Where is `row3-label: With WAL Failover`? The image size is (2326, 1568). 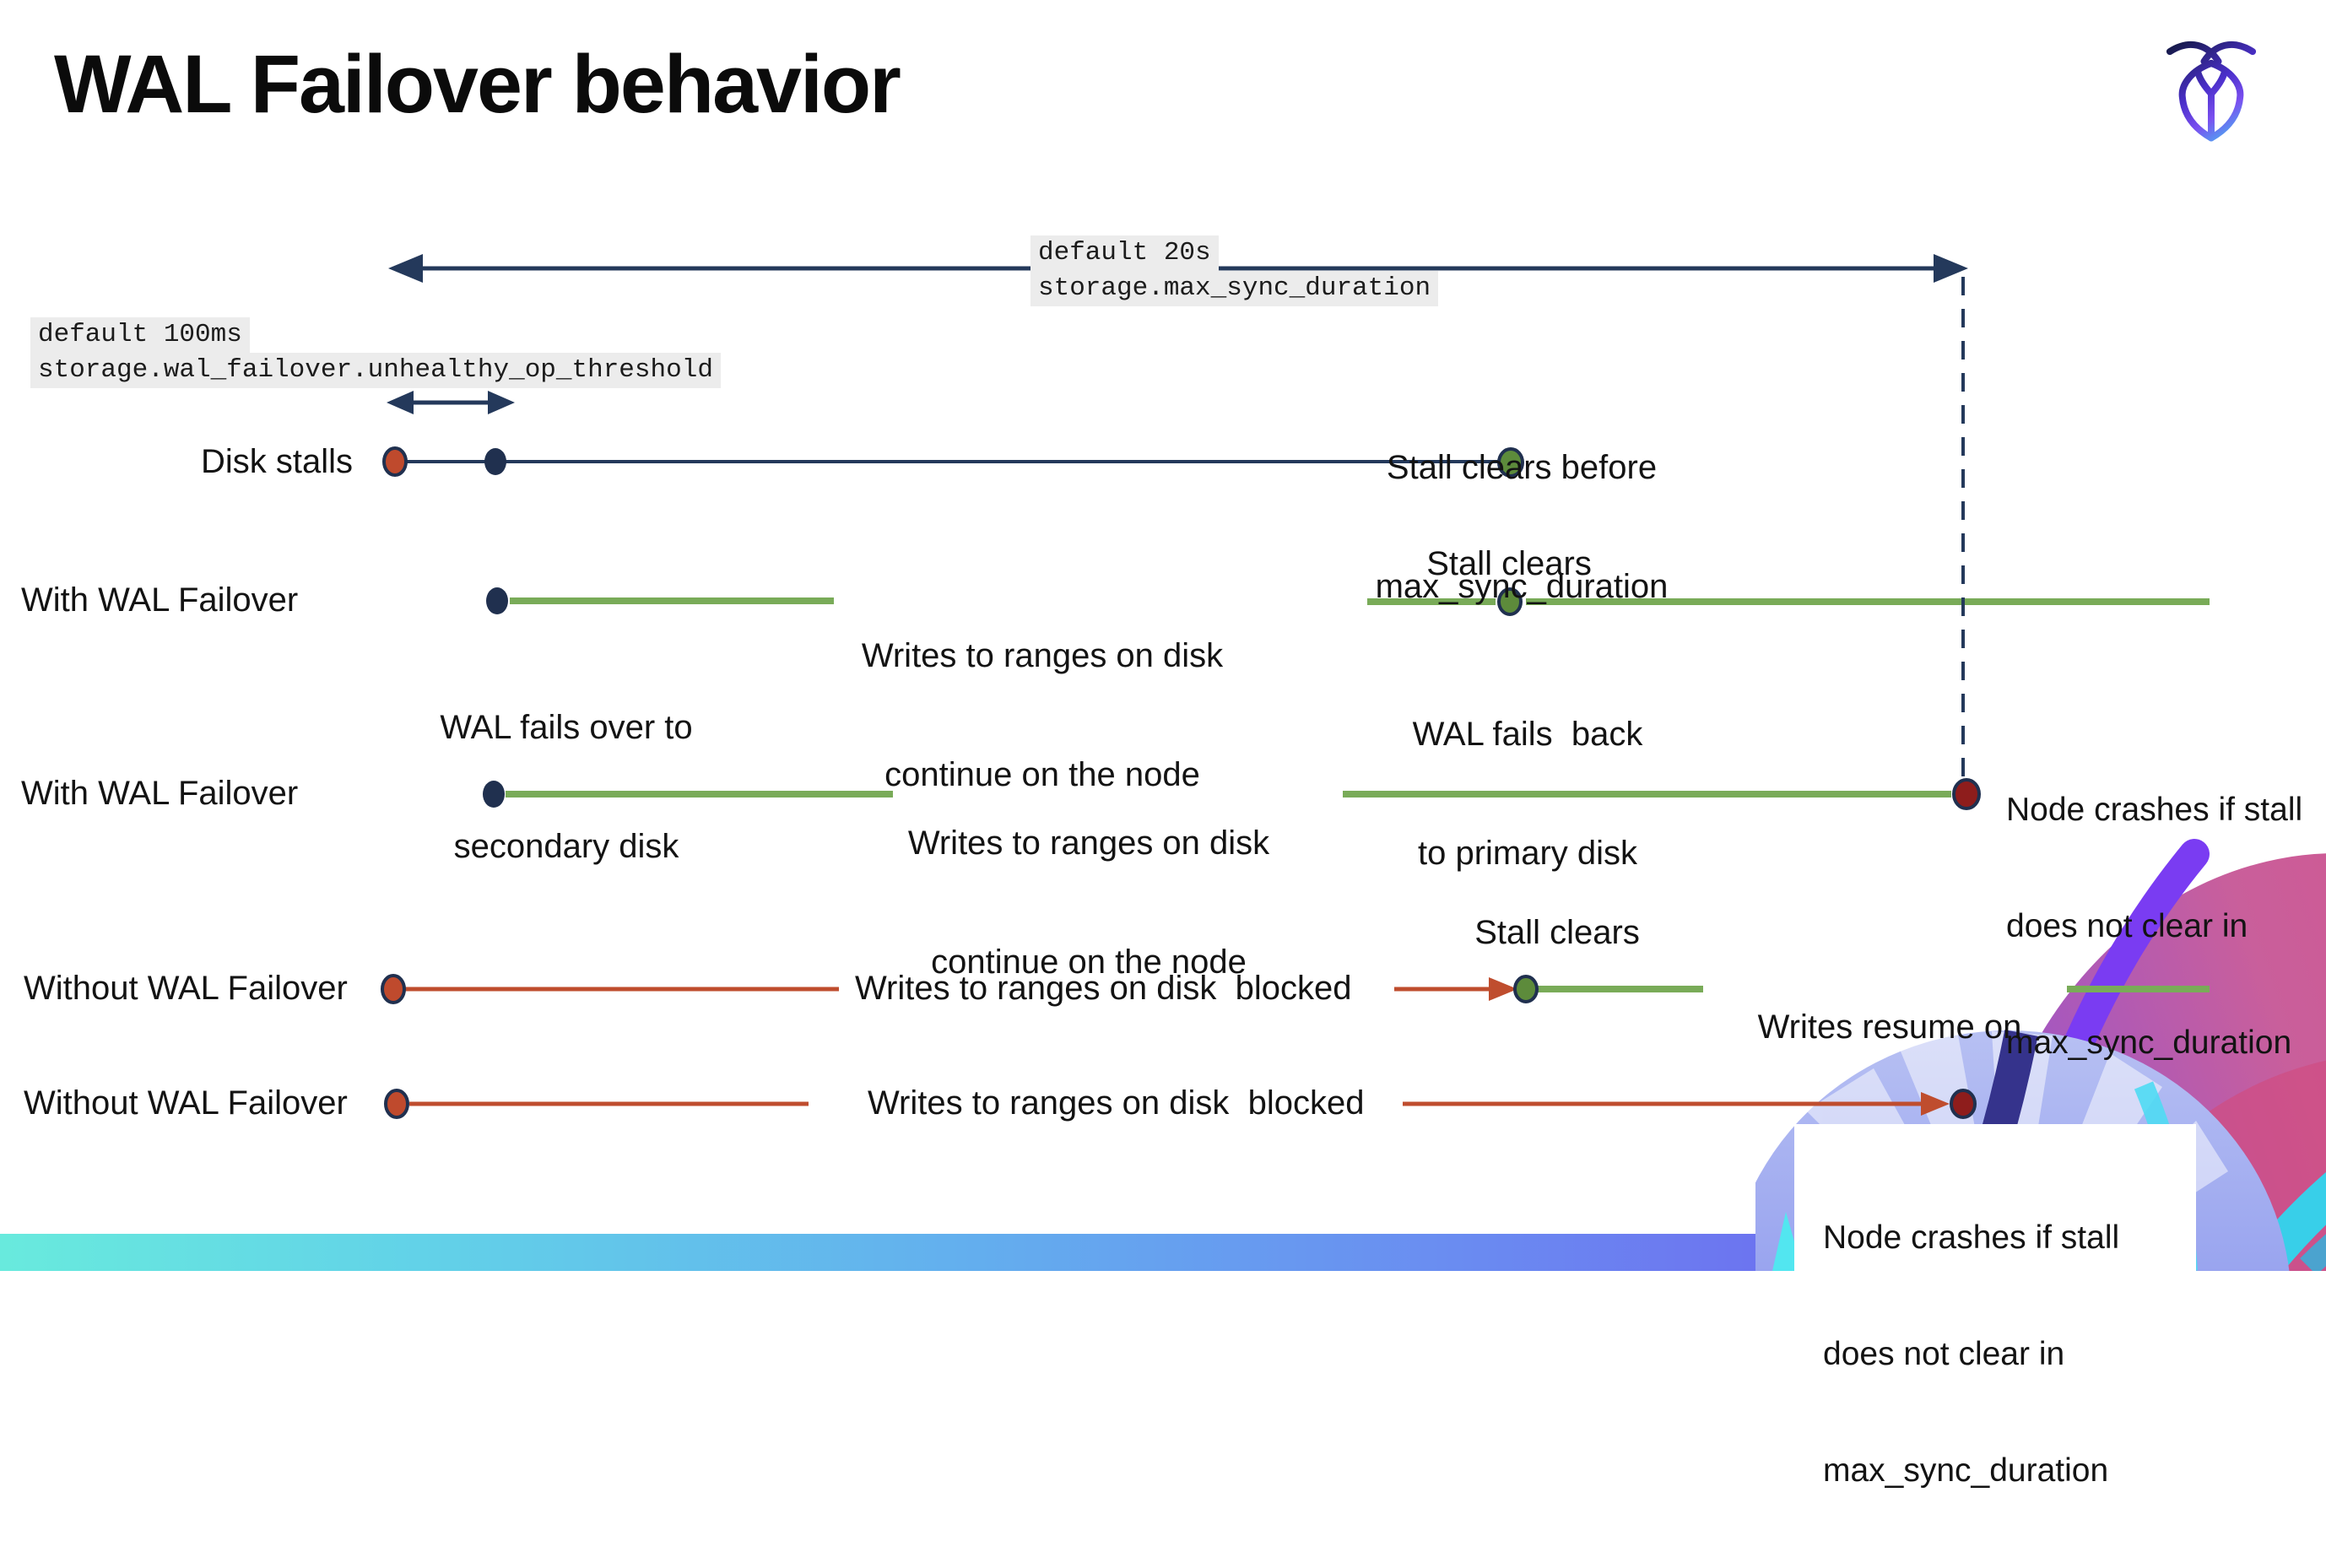
row3-label: With WAL Failover is located at coordinates (160, 793).